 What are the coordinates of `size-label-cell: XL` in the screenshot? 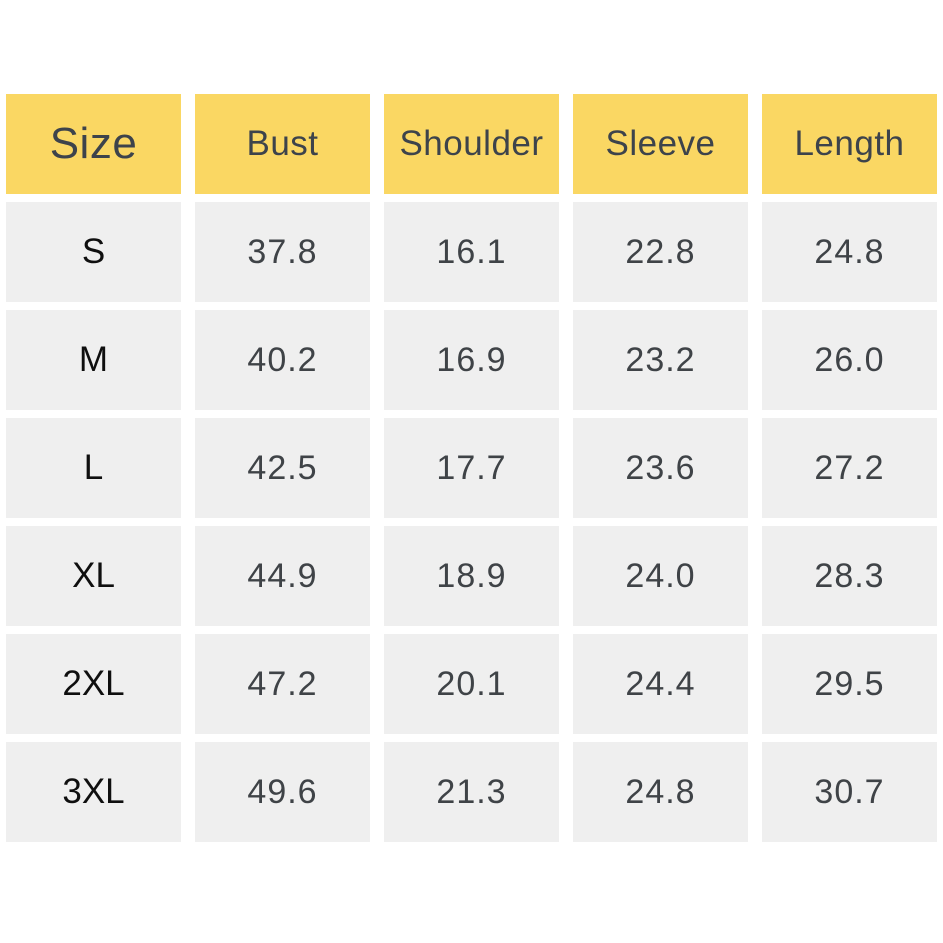 It's located at (93, 576).